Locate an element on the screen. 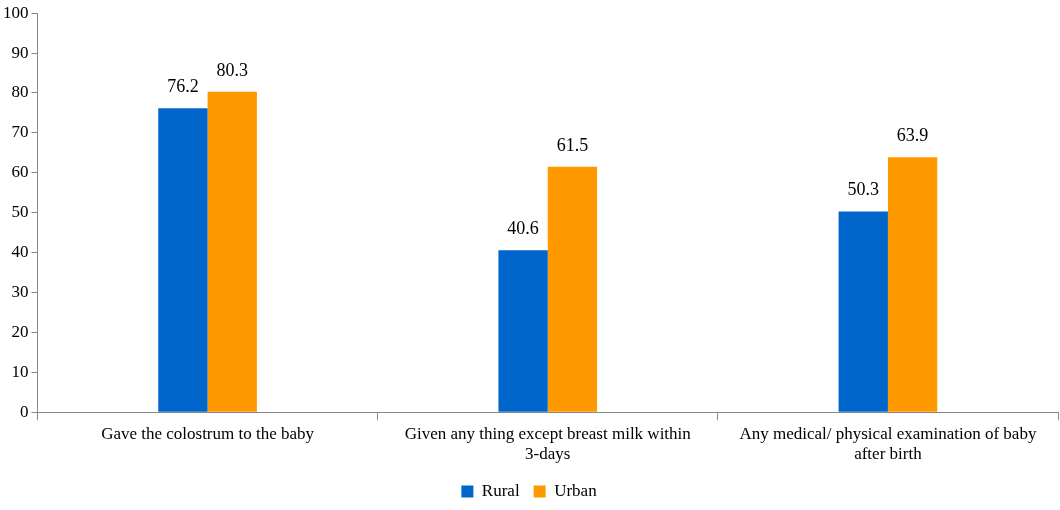  x-tick-label: Given any thing except breast milk within 3-days is located at coordinates (548, 443).